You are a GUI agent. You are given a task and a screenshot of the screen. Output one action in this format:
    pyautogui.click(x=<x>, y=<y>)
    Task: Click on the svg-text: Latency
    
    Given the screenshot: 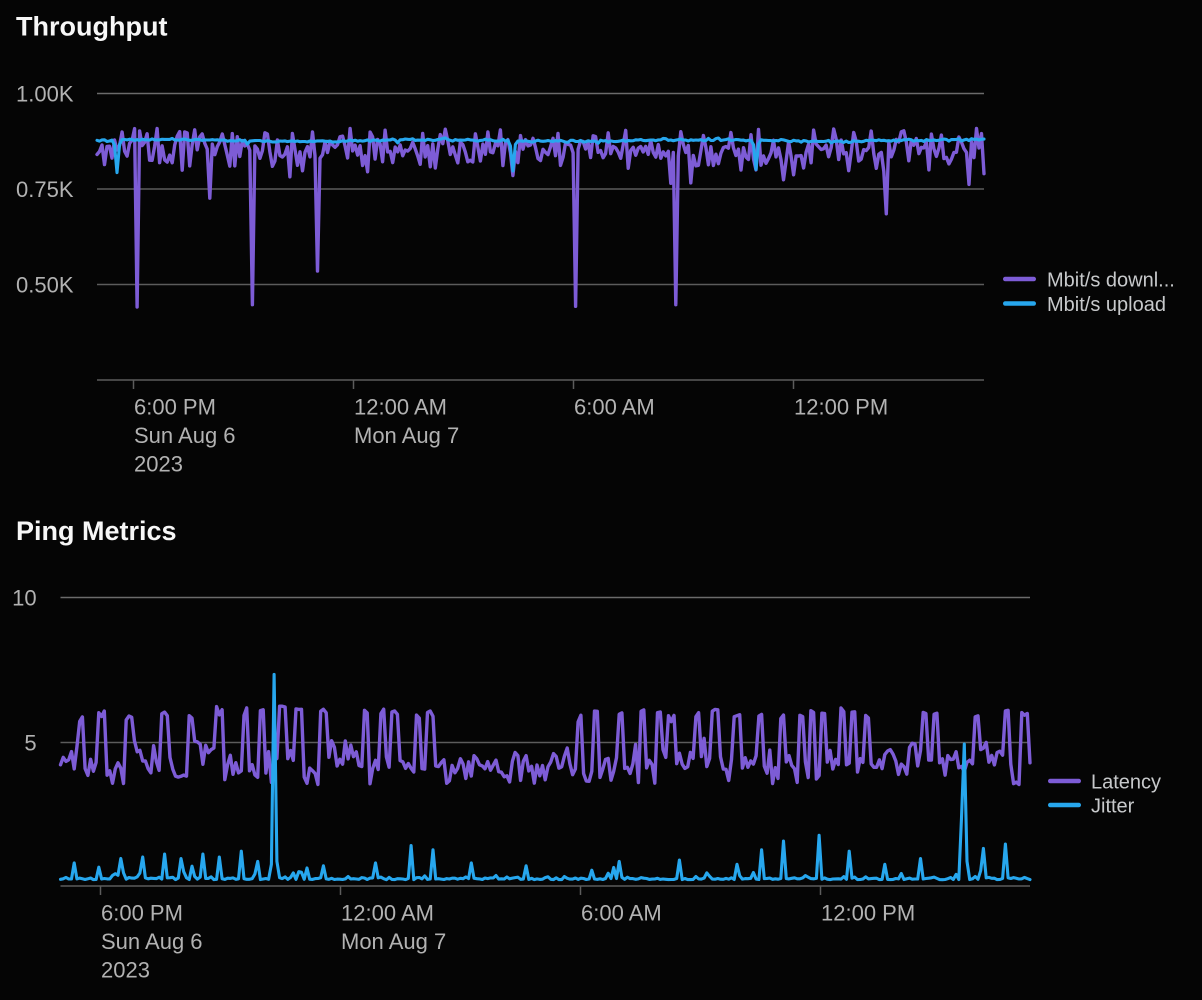 What is the action you would take?
    pyautogui.click(x=1126, y=783)
    